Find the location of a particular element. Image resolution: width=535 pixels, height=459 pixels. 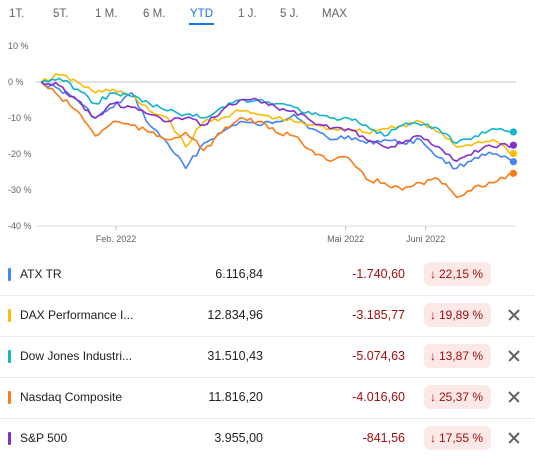

tab-5j: 5 J. is located at coordinates (289, 14).